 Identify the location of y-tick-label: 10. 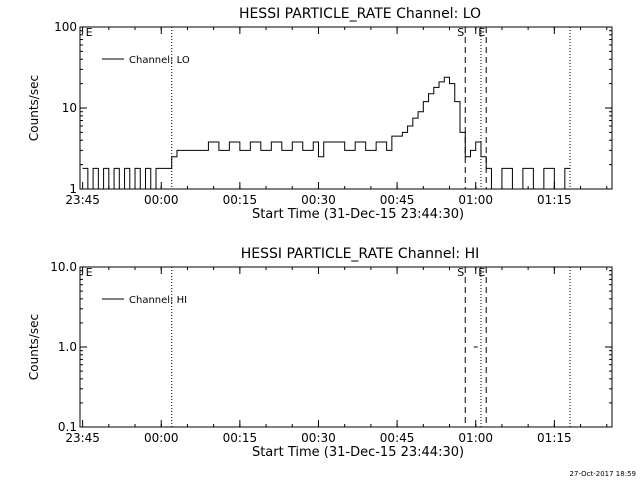
(69, 108).